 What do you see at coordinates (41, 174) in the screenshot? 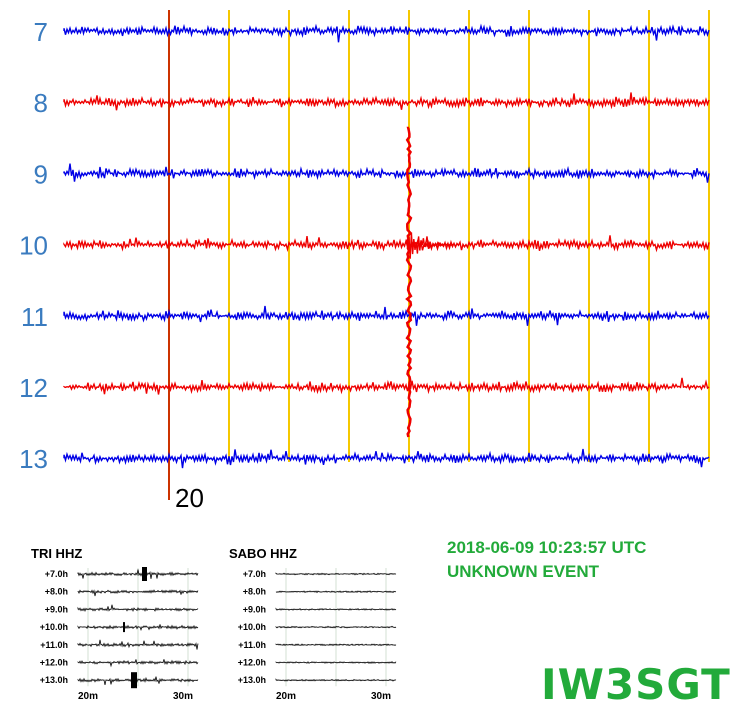
I see `row-hour-label: 9` at bounding box center [41, 174].